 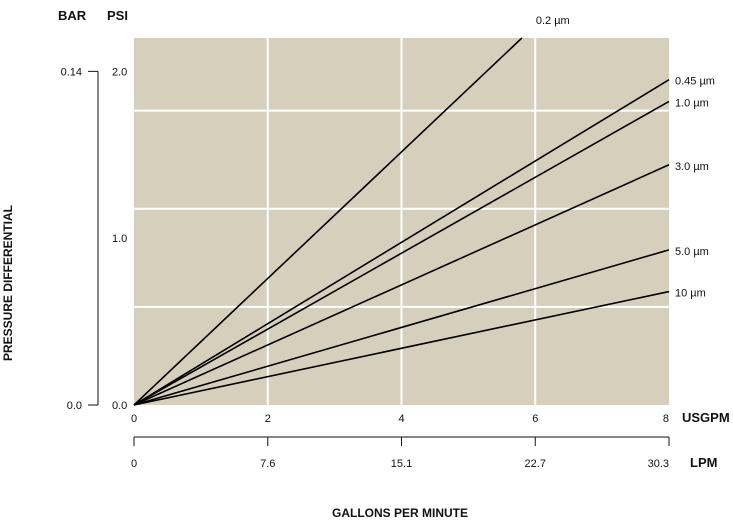 I want to click on series-label: 10 µm, so click(x=690, y=294).